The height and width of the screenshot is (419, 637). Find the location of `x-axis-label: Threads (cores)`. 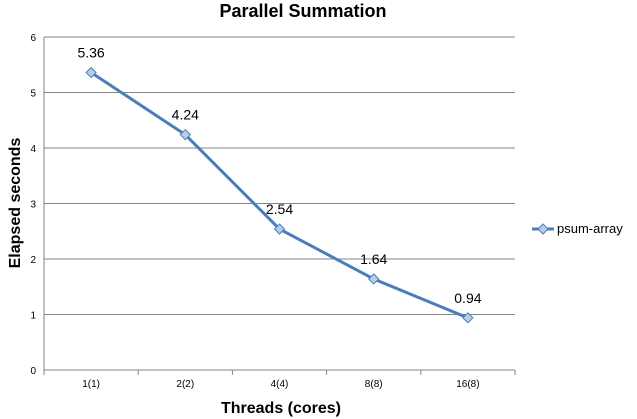

x-axis-label: Threads (cores) is located at coordinates (281, 408).